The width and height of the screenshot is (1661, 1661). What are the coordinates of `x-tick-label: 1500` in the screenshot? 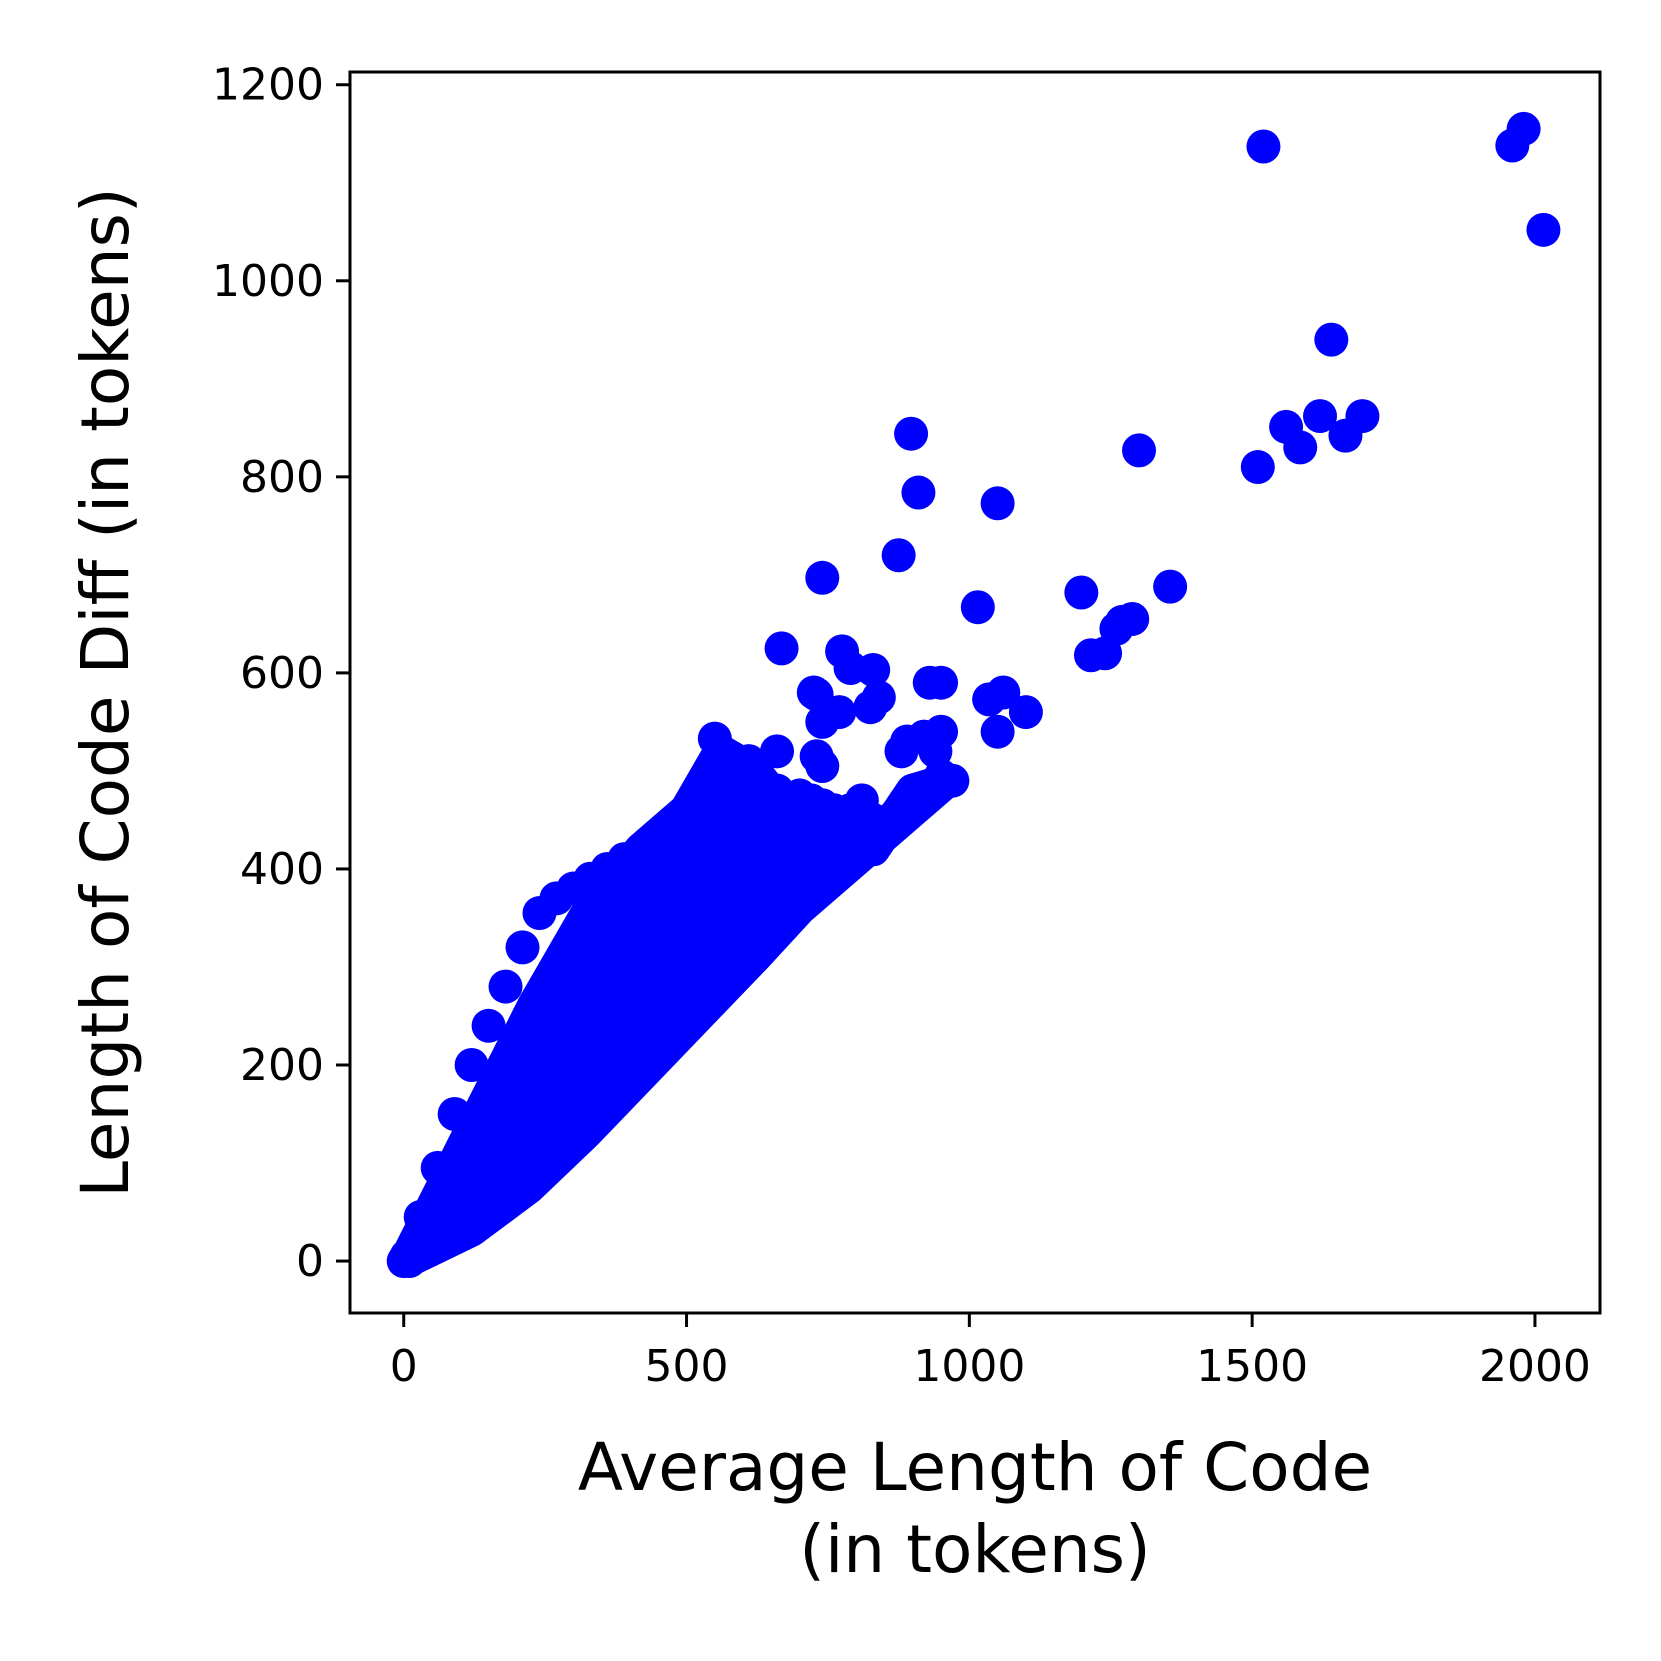 It's located at (1252, 1366).